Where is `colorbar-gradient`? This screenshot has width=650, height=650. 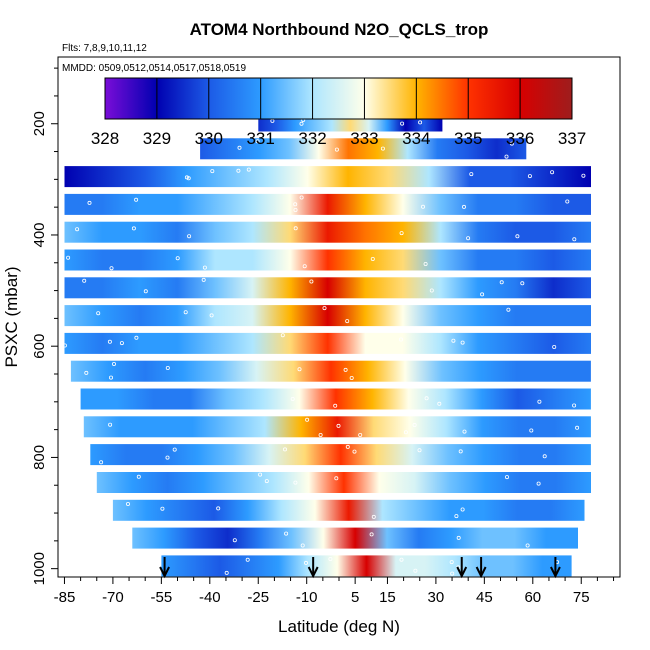 colorbar-gradient is located at coordinates (338, 98).